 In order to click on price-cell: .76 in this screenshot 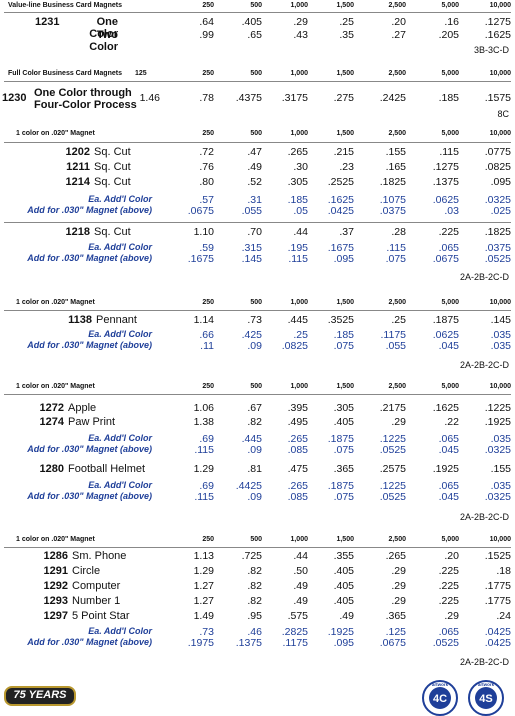, I will do `click(206, 167)`.